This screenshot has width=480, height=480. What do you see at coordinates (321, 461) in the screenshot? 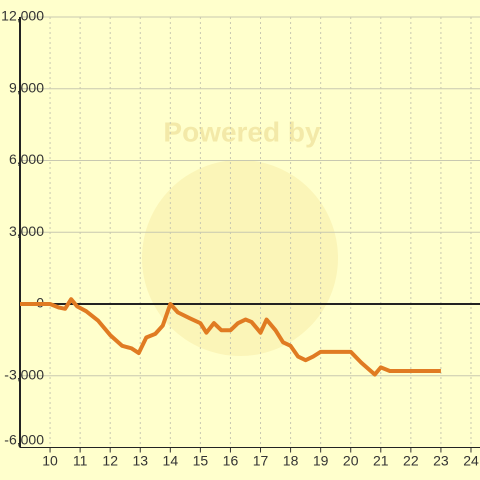
I see `x-tick-label: 19` at bounding box center [321, 461].